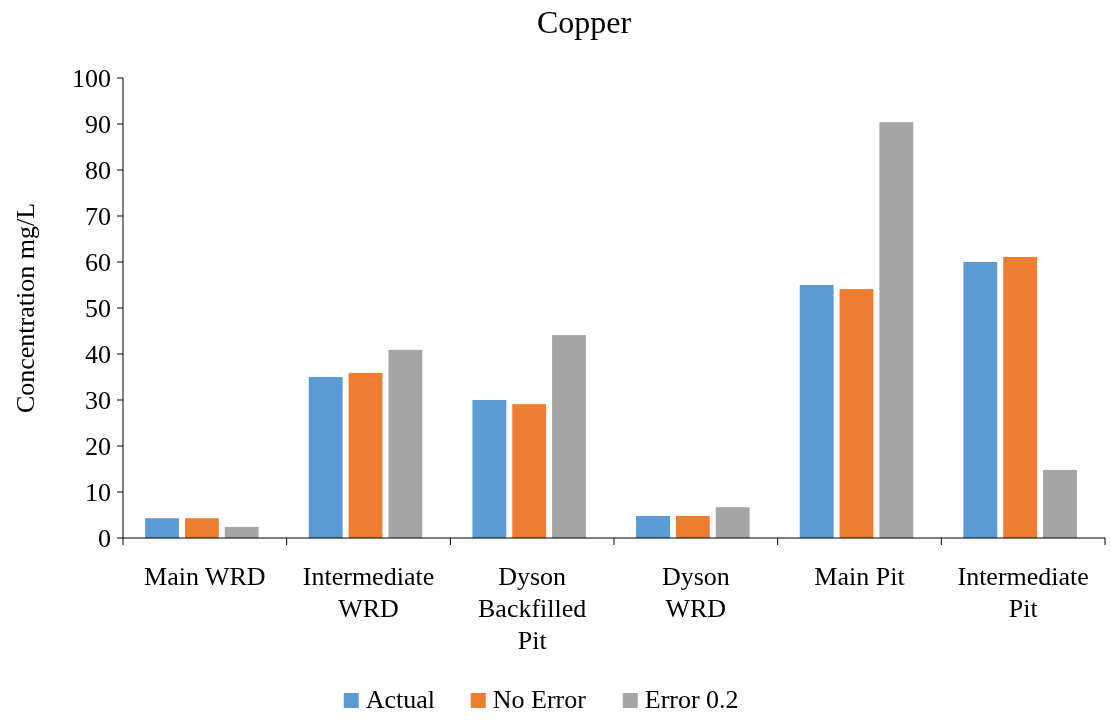 The height and width of the screenshot is (727, 1111). Describe the element at coordinates (368, 592) in the screenshot. I see `x-tick-label: Intermediate WRD` at that location.